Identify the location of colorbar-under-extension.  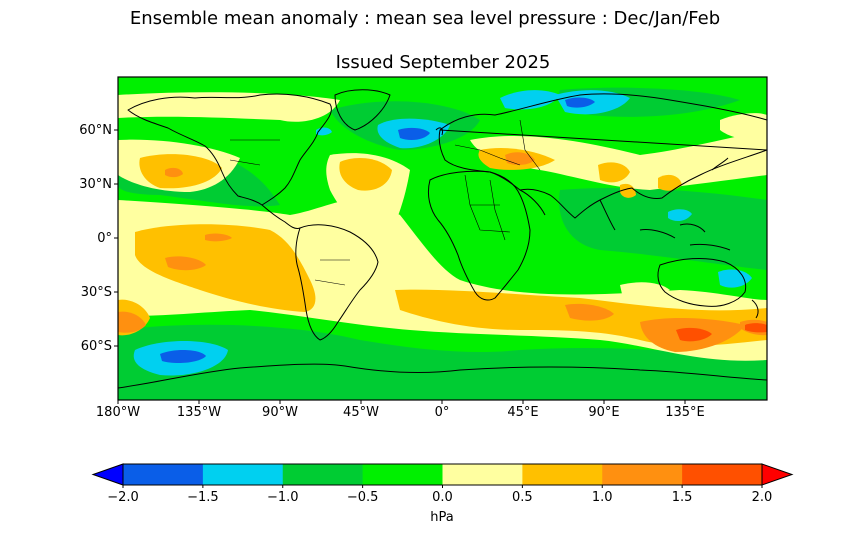
(107, 474).